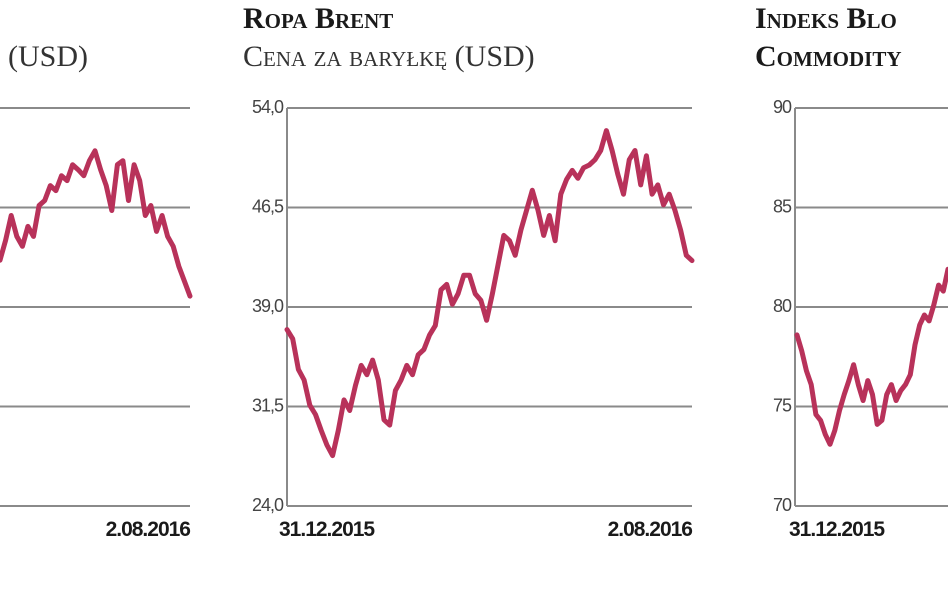 The image size is (948, 593). What do you see at coordinates (268, 206) in the screenshot?
I see `y-tick-label: 46,5` at bounding box center [268, 206].